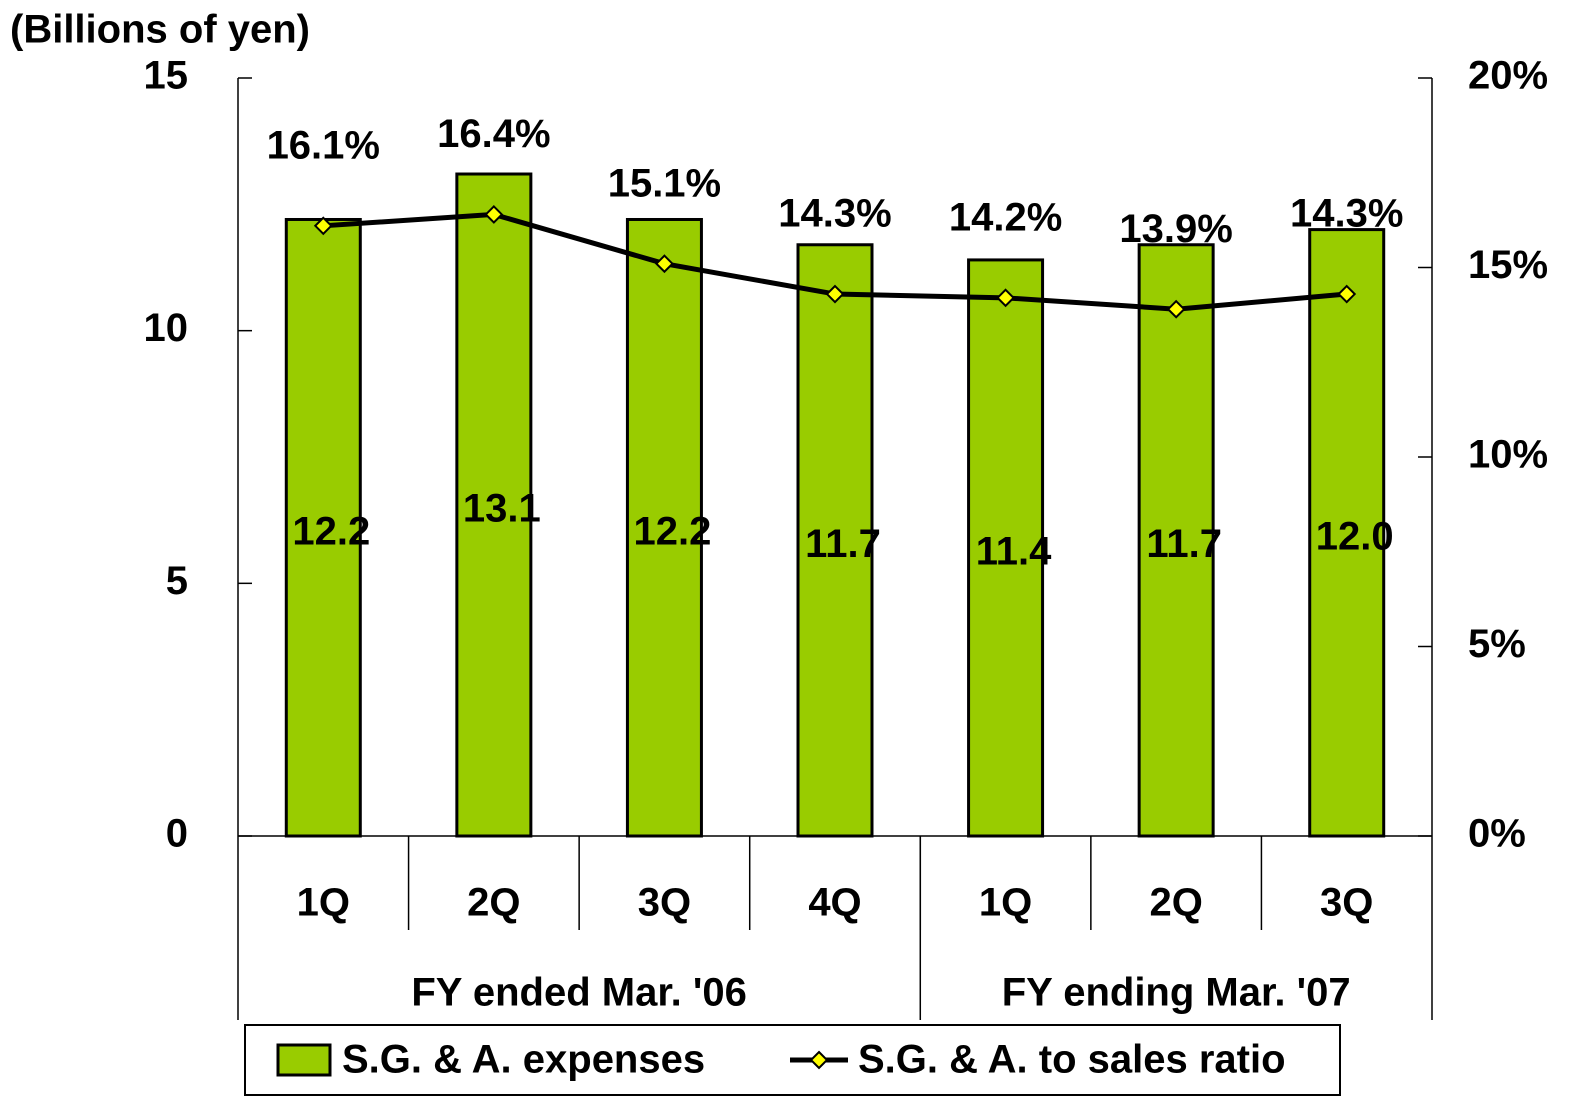 The width and height of the screenshot is (1588, 1102). What do you see at coordinates (166, 328) in the screenshot?
I see `y-tick-label: 10` at bounding box center [166, 328].